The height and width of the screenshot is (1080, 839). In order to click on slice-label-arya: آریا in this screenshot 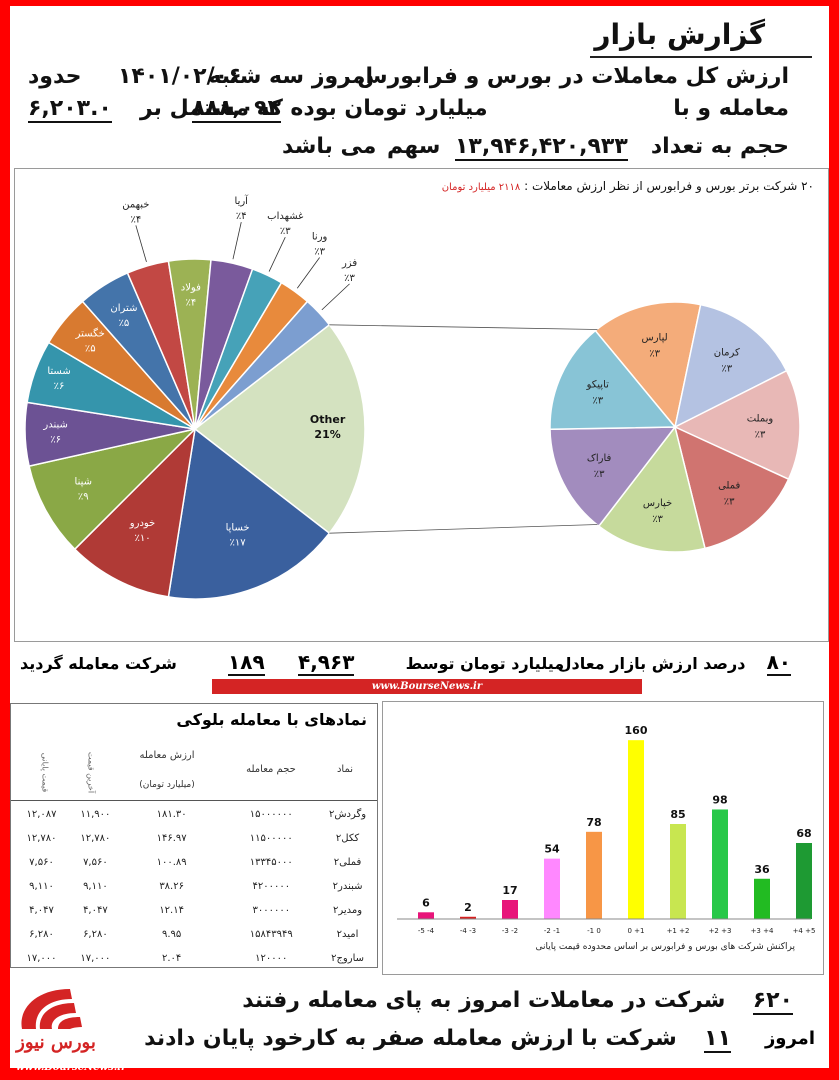, I will do `click(242, 200)`.